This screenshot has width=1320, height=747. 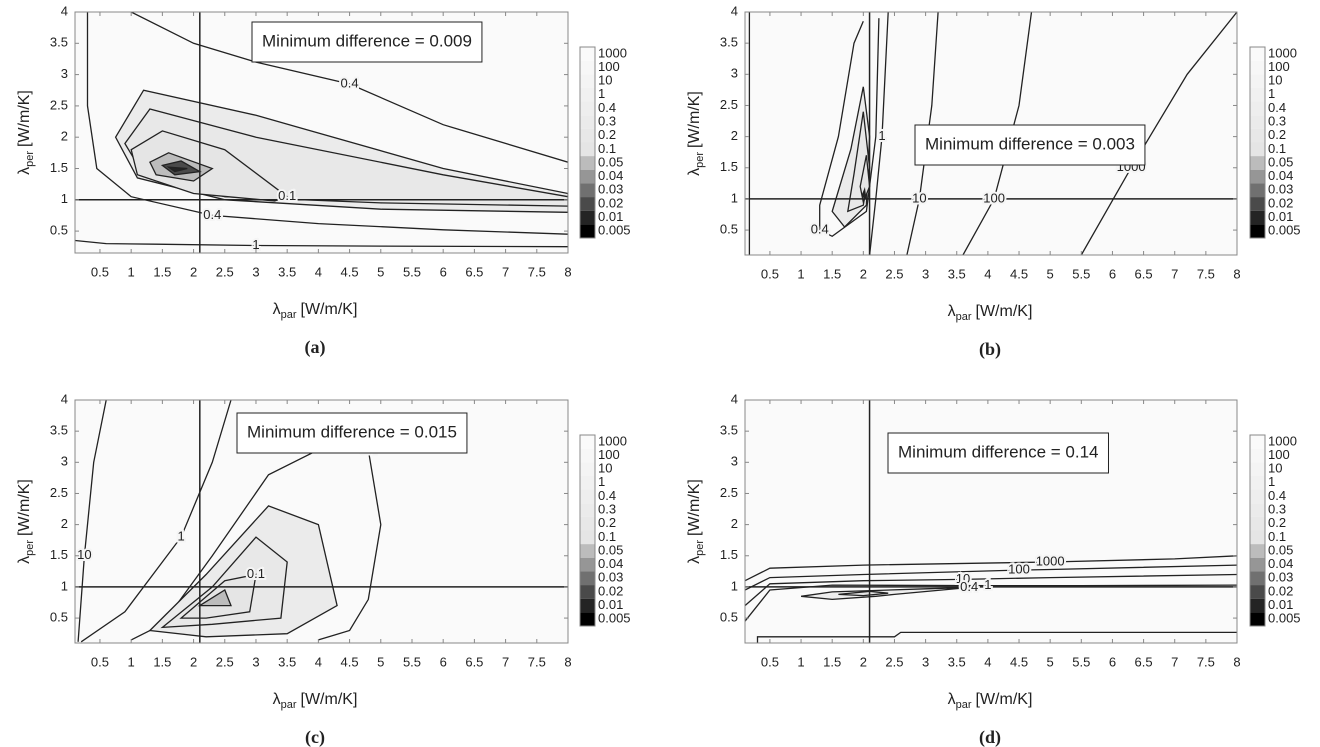 What do you see at coordinates (443, 661) in the screenshot?
I see `x-tick-label: 6` at bounding box center [443, 661].